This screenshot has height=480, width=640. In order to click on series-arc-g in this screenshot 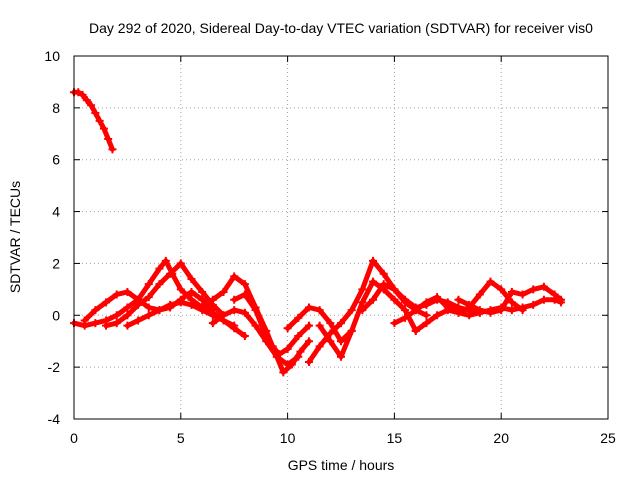, I will do `click(255, 337)`.